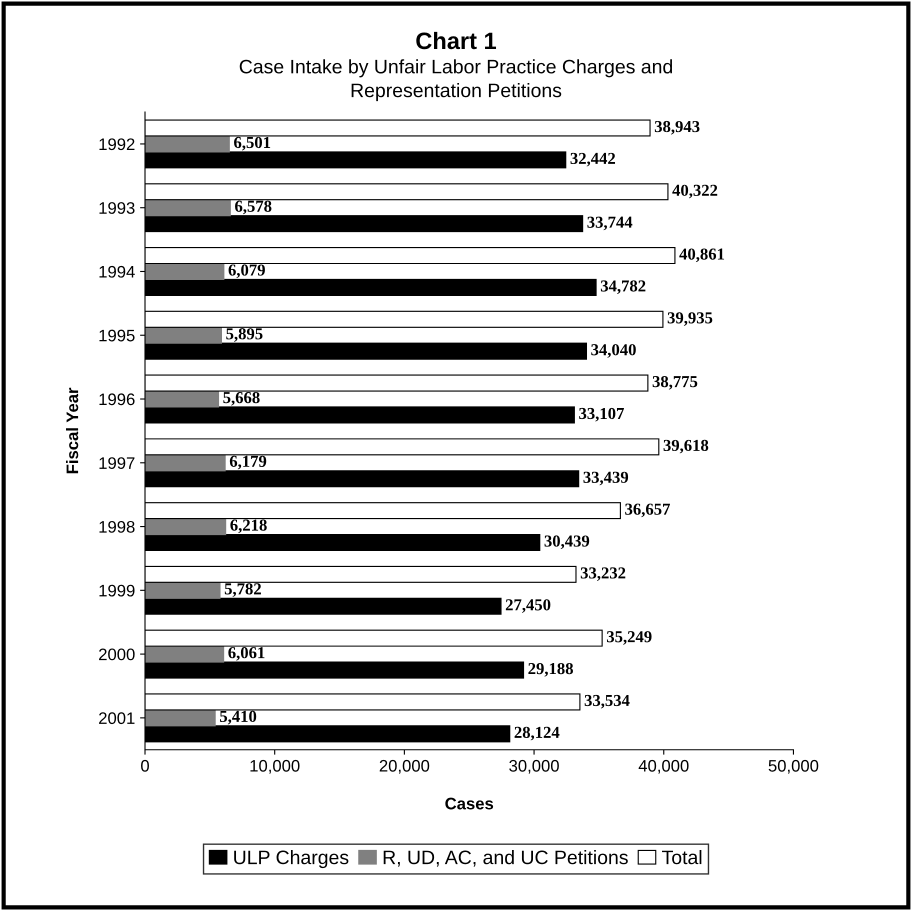  Describe the element at coordinates (506, 858) in the screenshot. I see `legend-label: R, UD, AC, and UC Petitions` at that location.